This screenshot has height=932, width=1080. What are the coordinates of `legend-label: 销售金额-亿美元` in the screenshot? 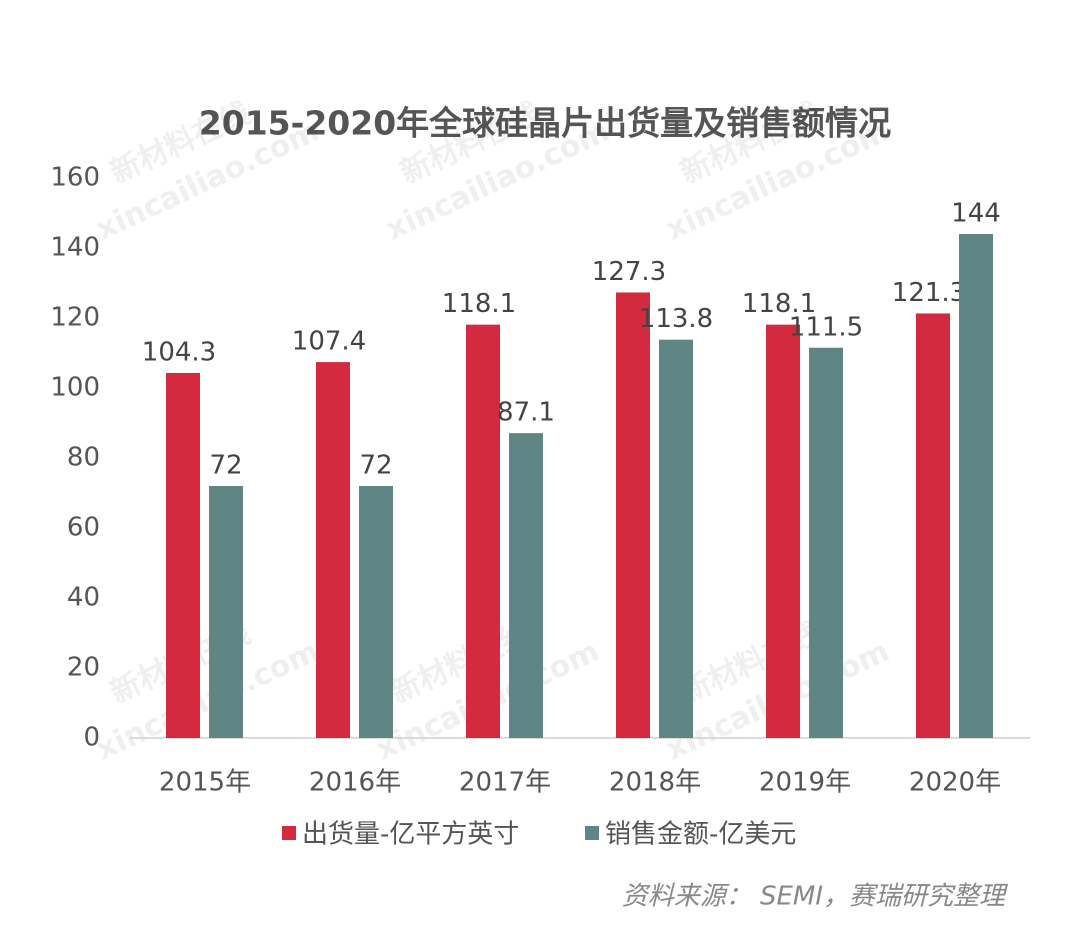 It's located at (700, 835).